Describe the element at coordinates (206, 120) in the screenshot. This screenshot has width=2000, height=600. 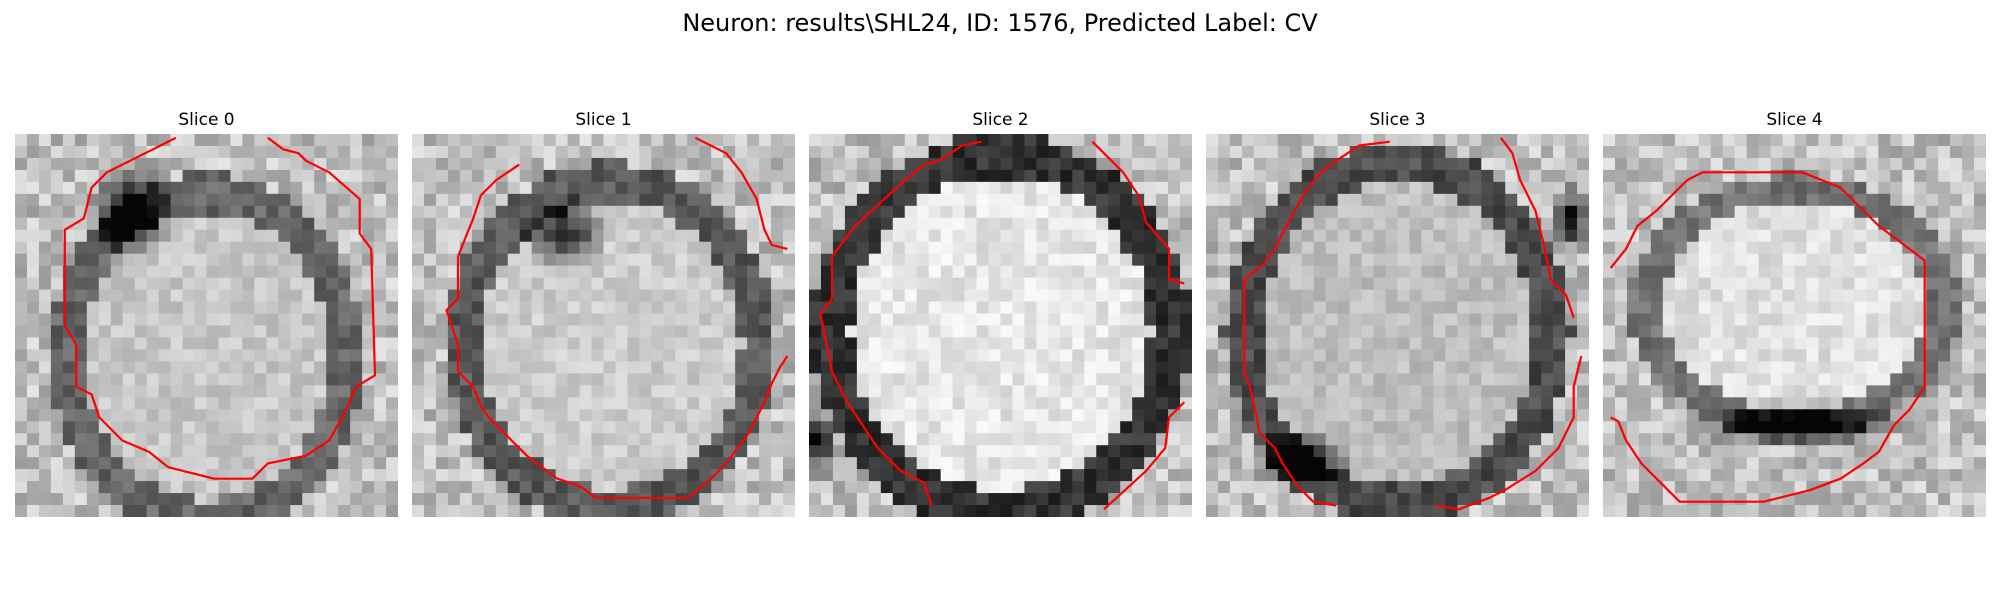
I see `slice-title: Slice 0` at that location.